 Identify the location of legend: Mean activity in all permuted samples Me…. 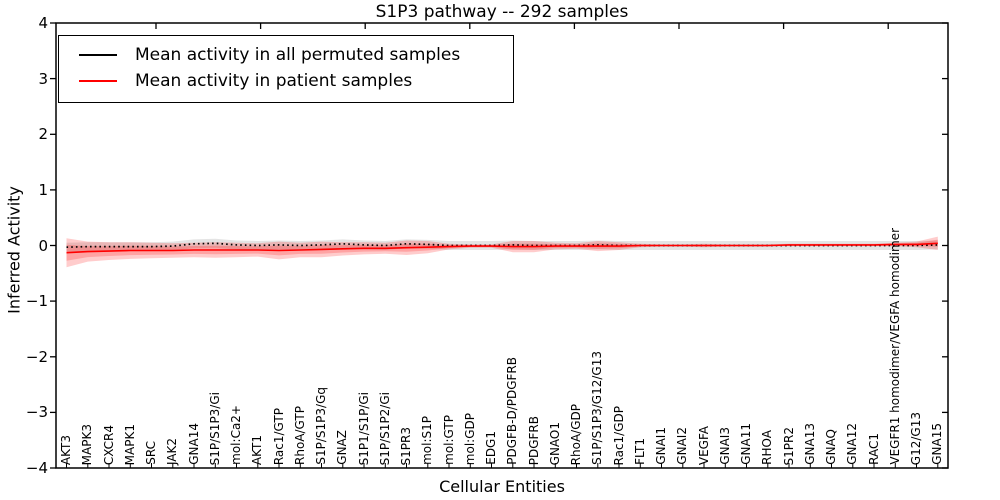
(286, 69).